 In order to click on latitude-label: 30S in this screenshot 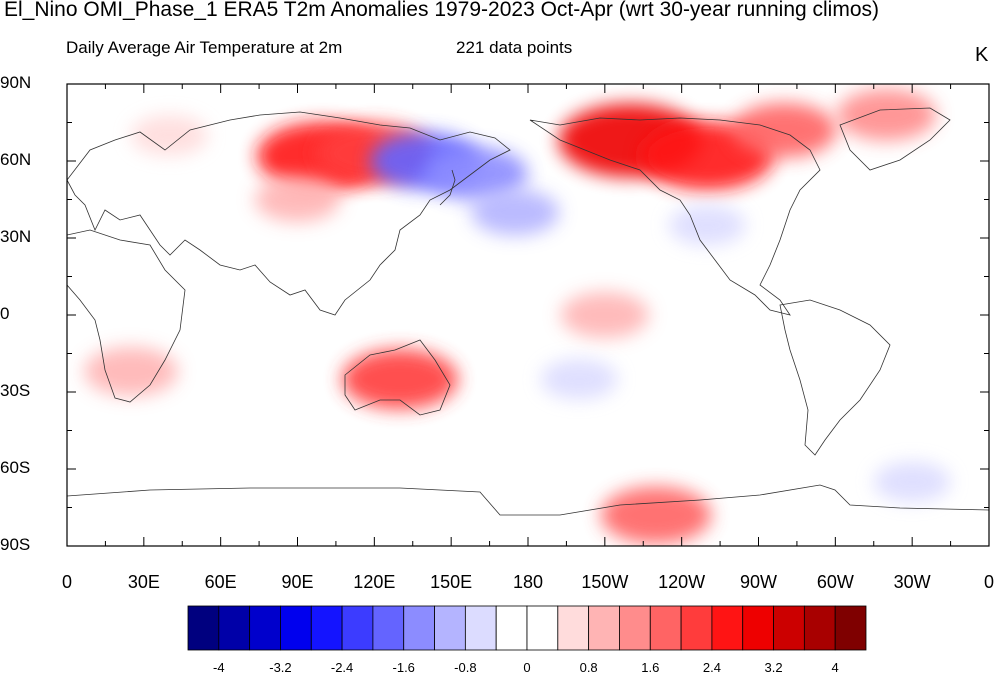, I will do `click(15, 390)`.